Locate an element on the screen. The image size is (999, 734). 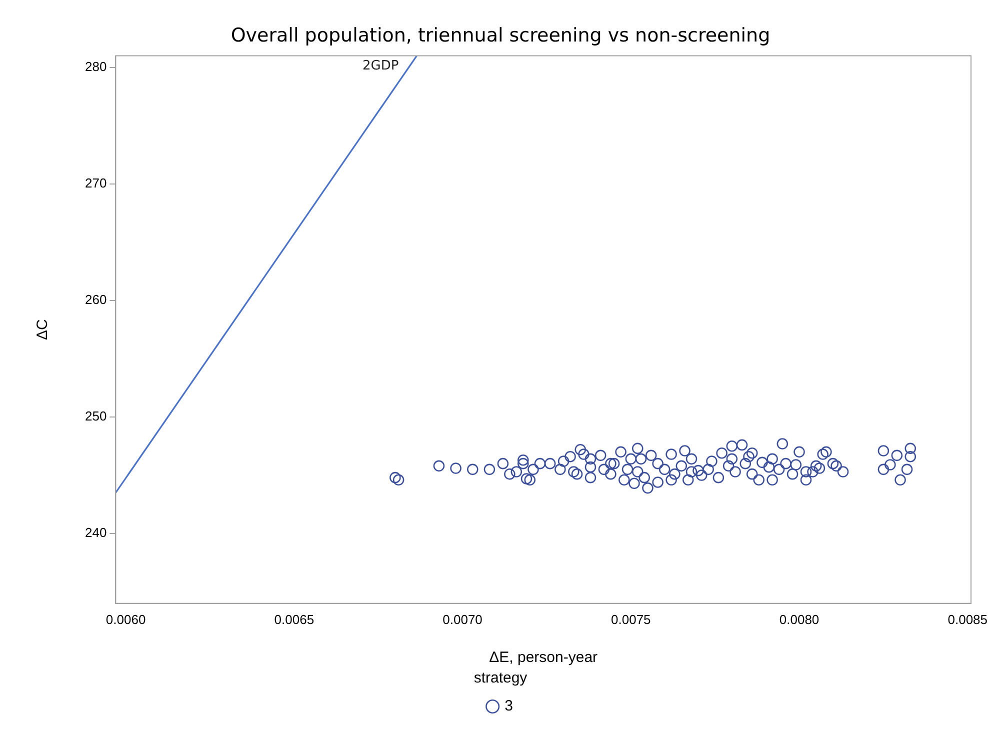
x-tick-label: 0.0070 is located at coordinates (462, 619).